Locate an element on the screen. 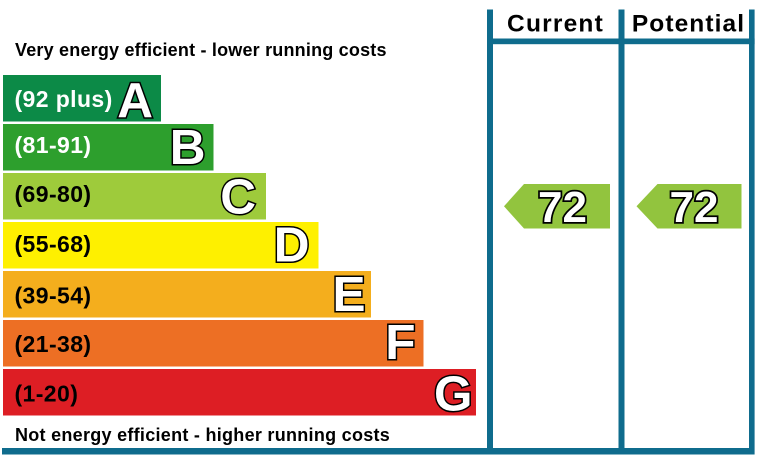  svg-text: (21-38) is located at coordinates (53, 344).